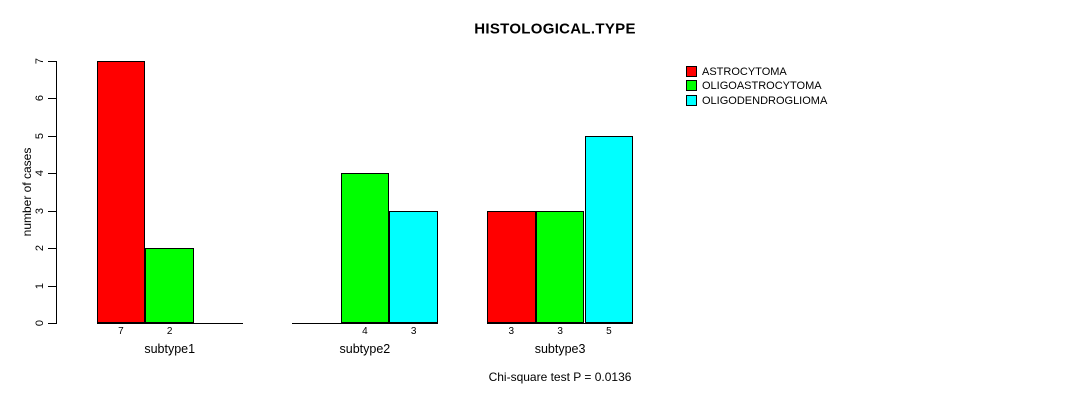 This screenshot has height=400, width=1090. What do you see at coordinates (27, 192) in the screenshot?
I see `y-axis-label: number of cases` at bounding box center [27, 192].